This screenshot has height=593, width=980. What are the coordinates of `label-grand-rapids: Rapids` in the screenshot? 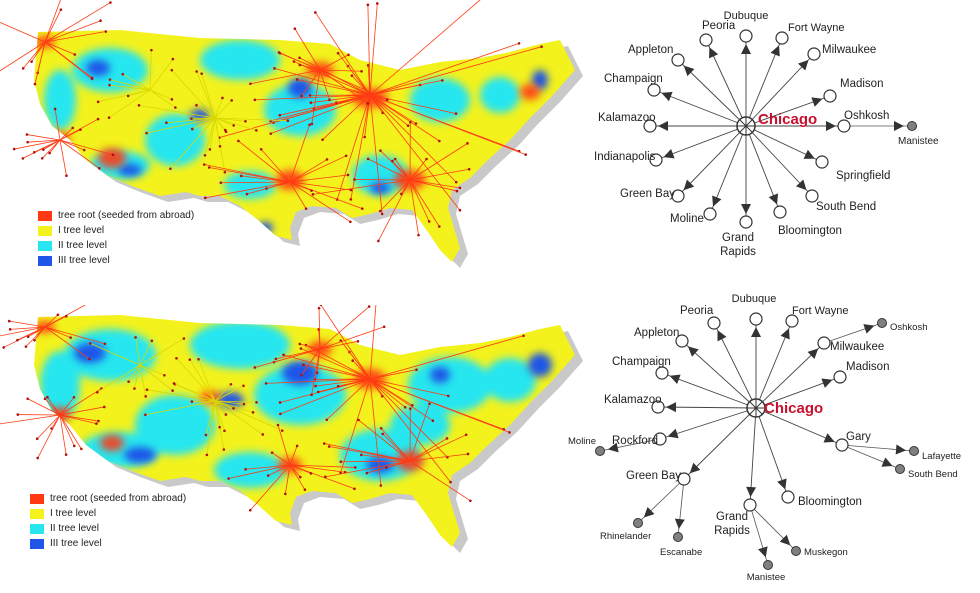 It's located at (732, 531).